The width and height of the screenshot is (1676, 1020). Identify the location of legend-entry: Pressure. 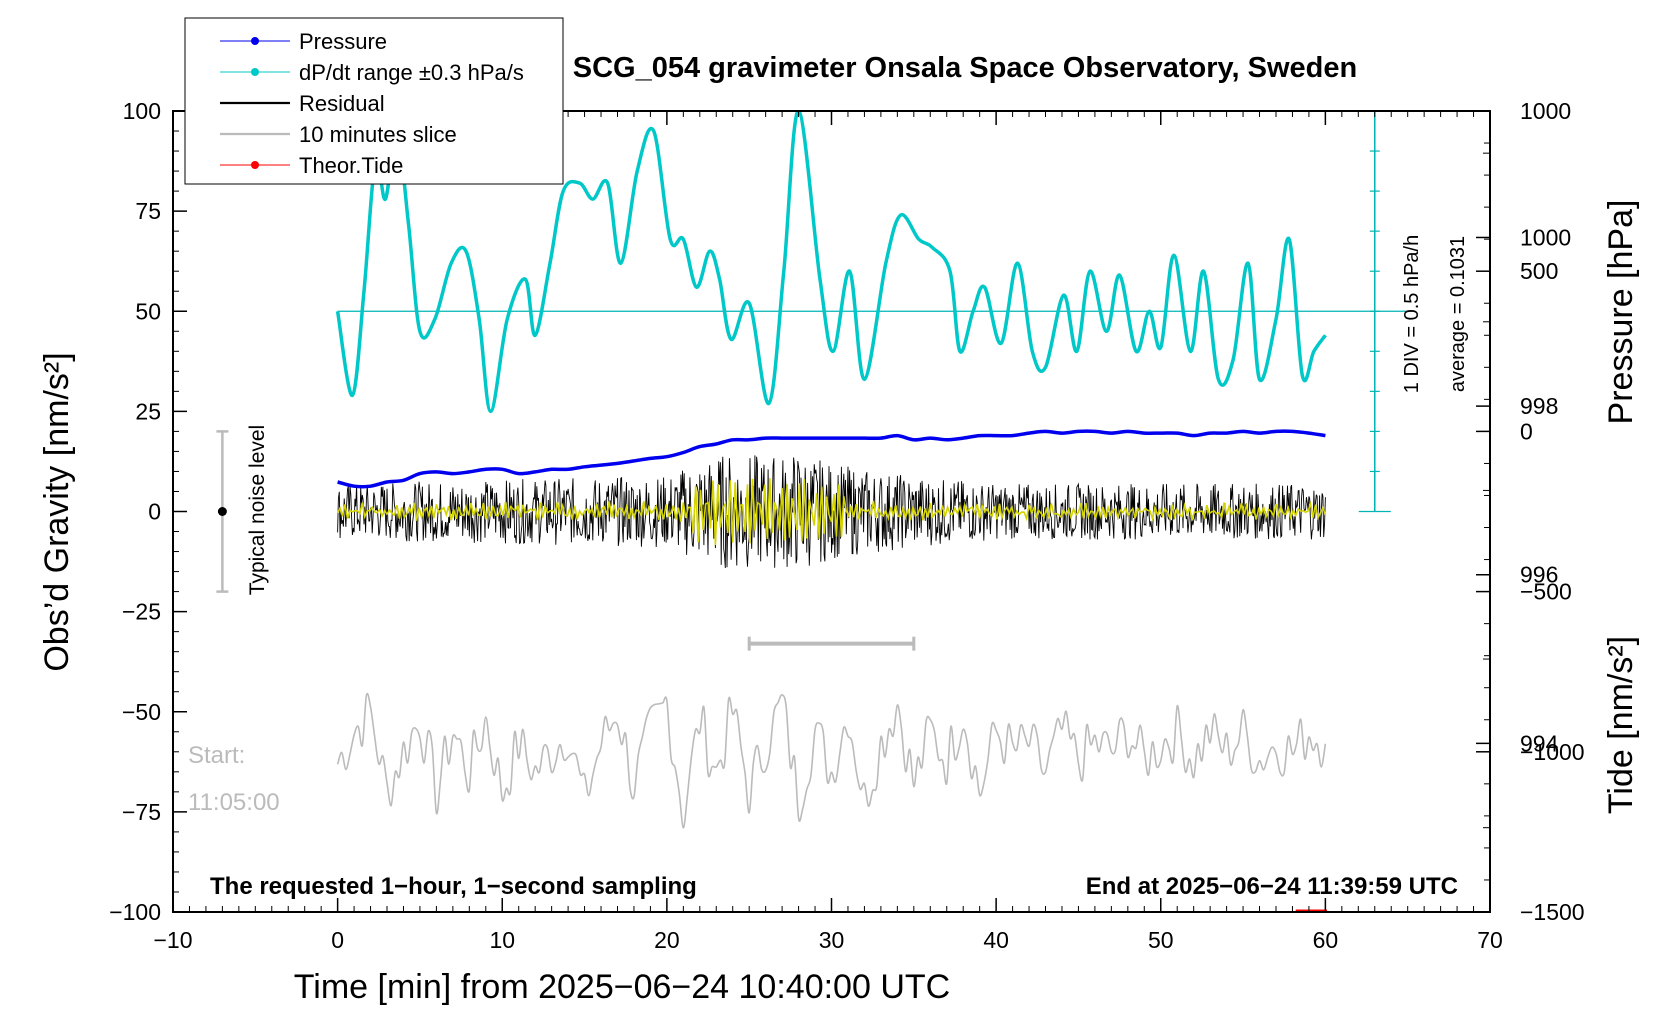
(303, 41).